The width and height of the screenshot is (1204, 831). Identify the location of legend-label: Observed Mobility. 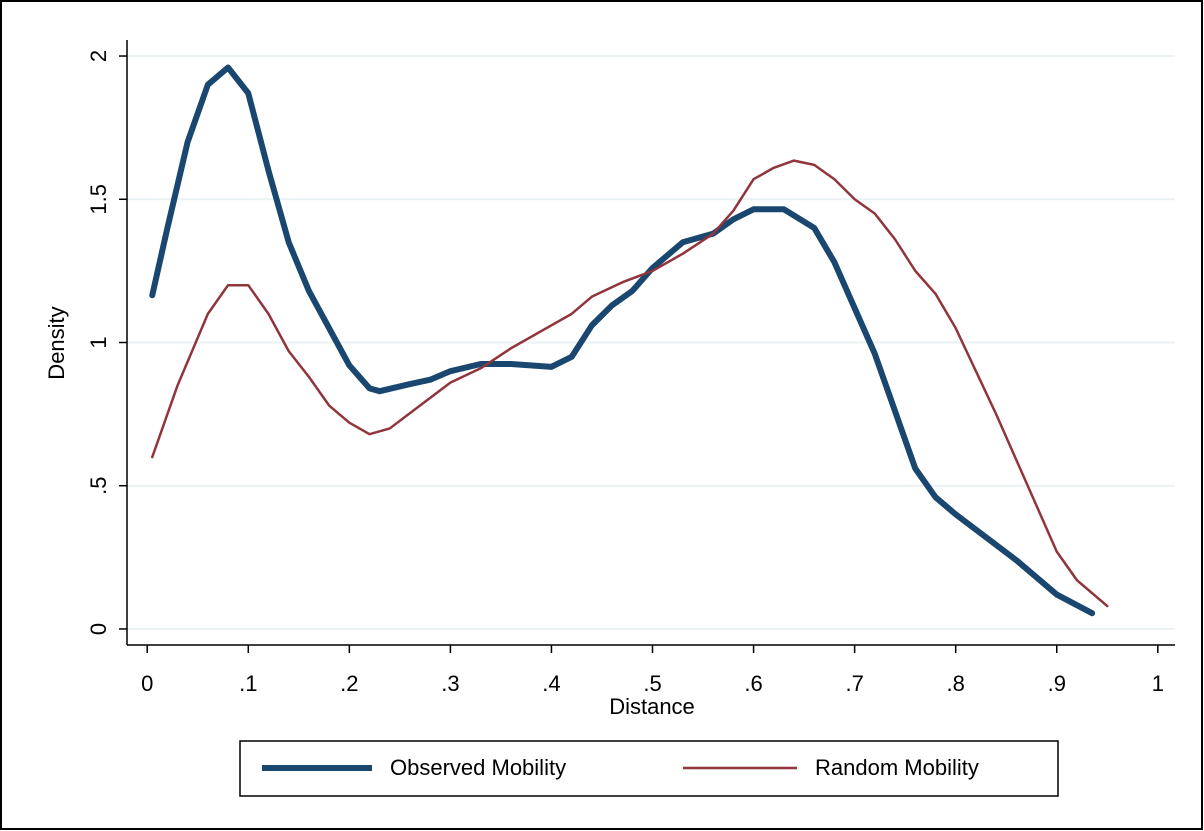
(478, 767).